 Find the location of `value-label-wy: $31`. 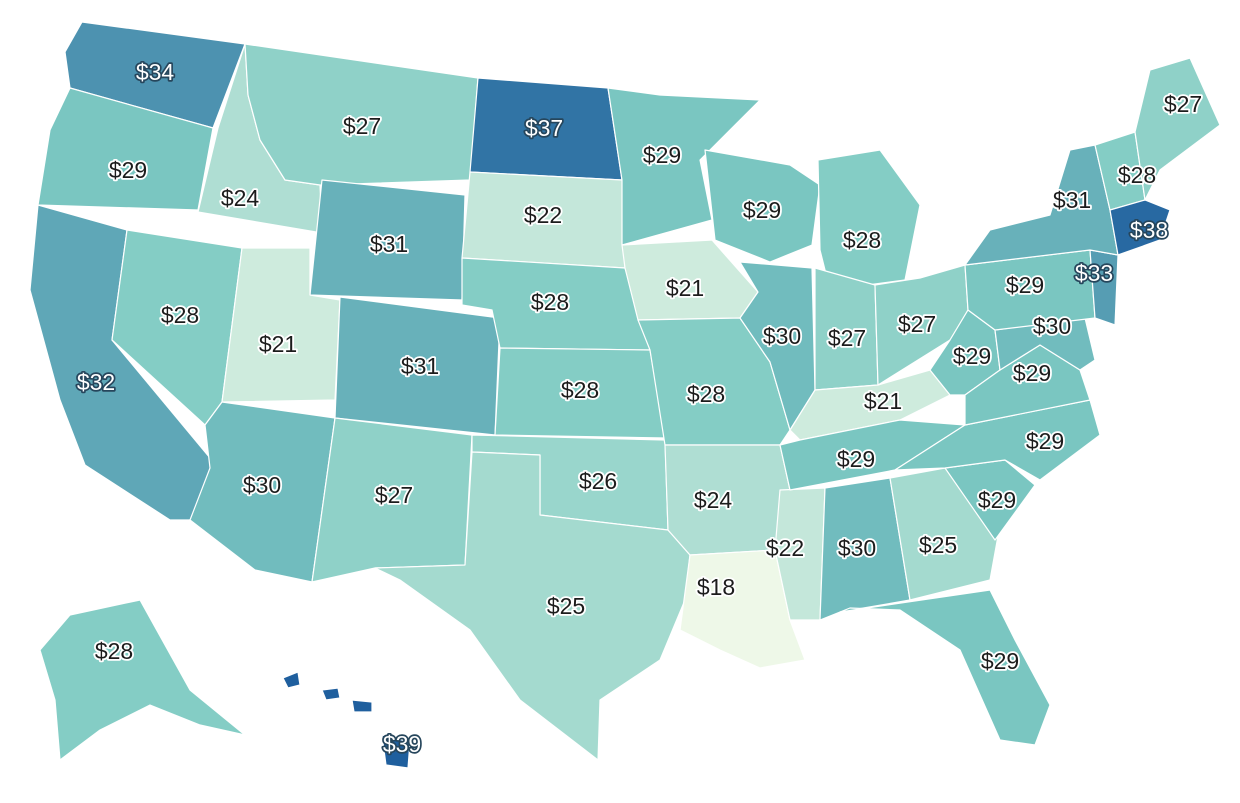

value-label-wy: $31 is located at coordinates (389, 244).